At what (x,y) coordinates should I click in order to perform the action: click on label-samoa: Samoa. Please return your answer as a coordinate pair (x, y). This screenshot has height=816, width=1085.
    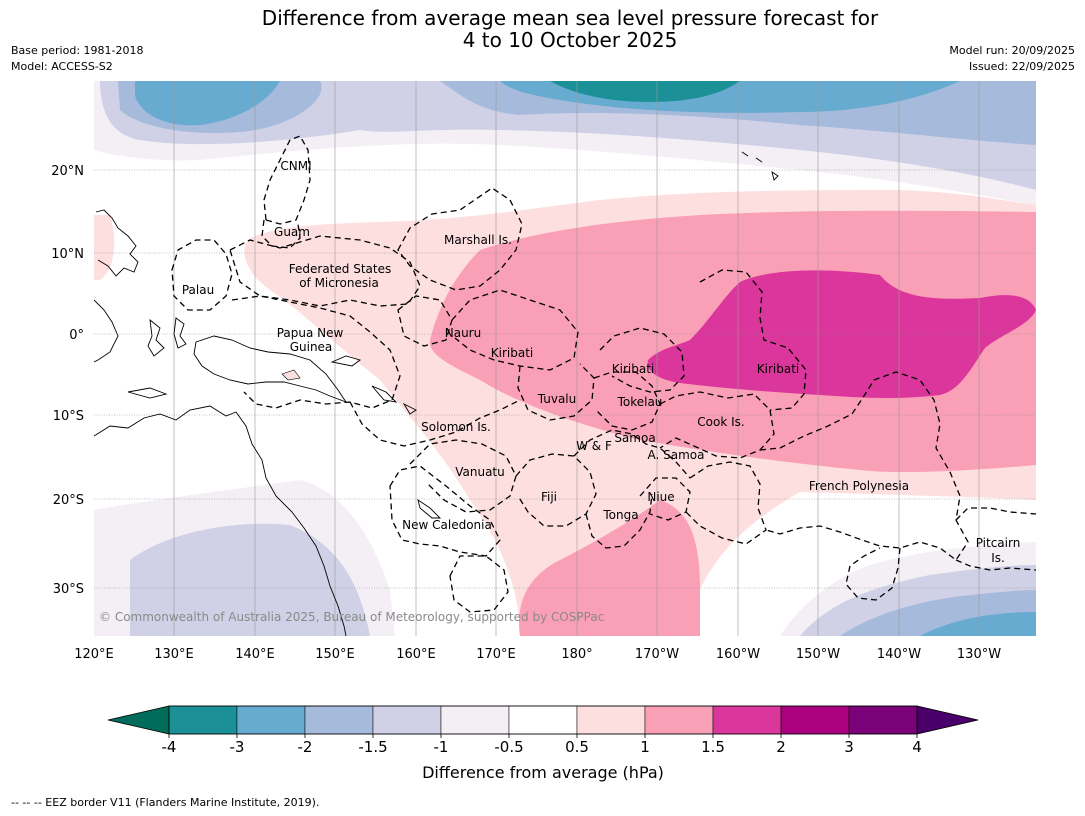
    Looking at the image, I should click on (634, 438).